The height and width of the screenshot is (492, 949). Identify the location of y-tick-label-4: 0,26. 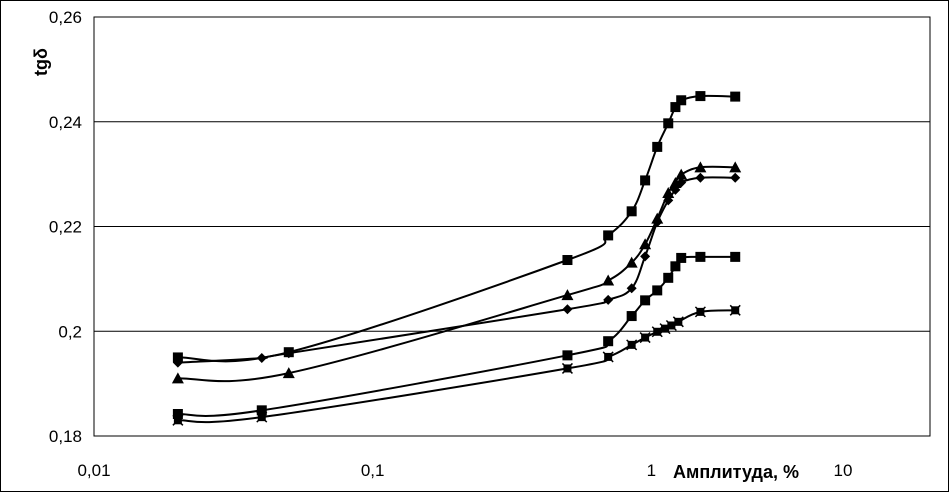
(65, 17).